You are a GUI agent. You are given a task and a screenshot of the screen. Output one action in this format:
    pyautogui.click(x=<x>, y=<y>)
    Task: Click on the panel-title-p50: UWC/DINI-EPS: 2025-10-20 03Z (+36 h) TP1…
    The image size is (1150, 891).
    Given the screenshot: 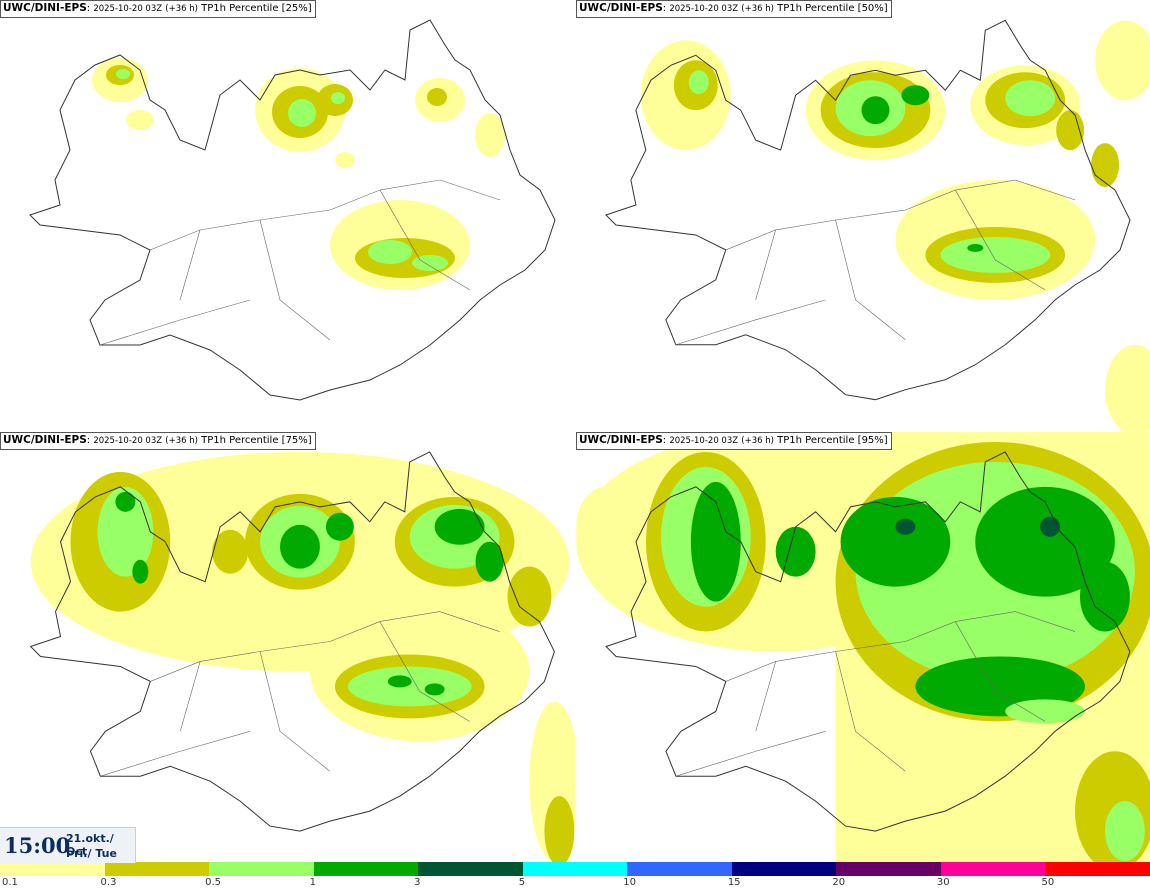 What is the action you would take?
    pyautogui.click(x=734, y=9)
    